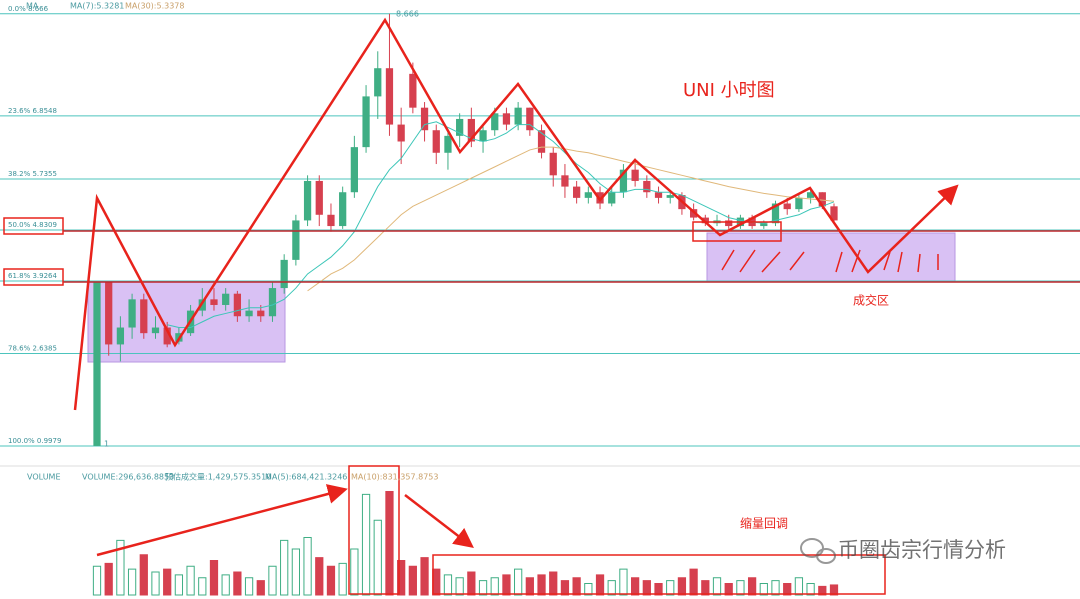  I want to click on chart-title: UNI 小时图, so click(729, 90).